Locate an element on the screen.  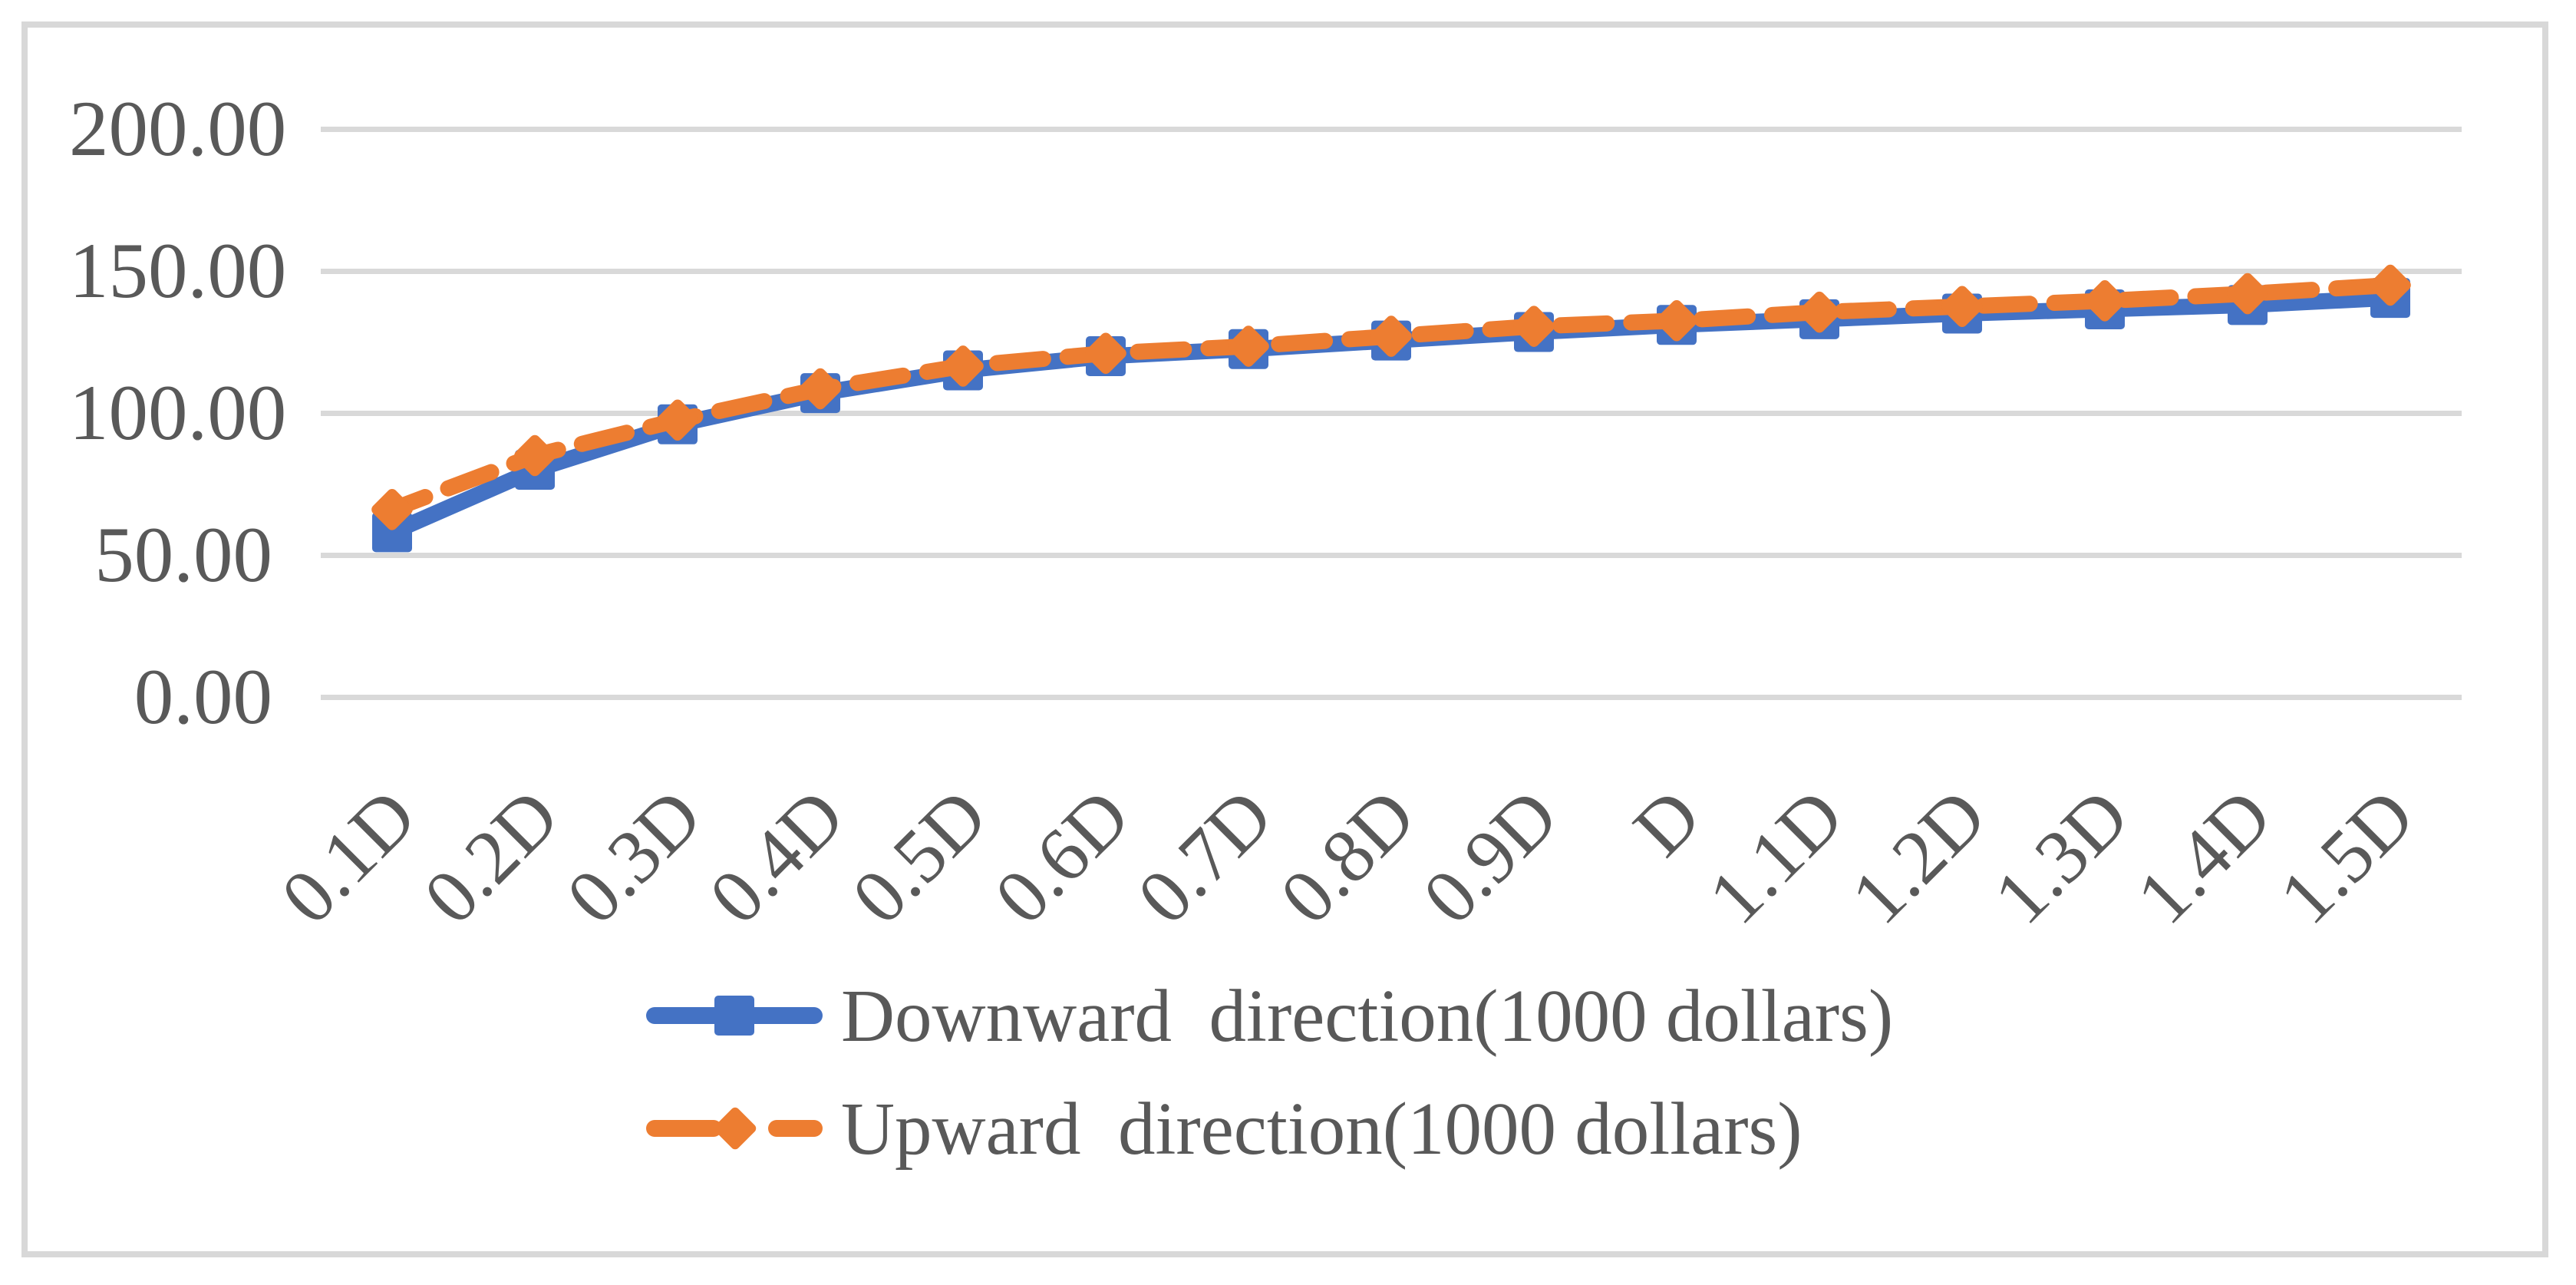
legend-label-upward: Upward direction(1000 dollars) is located at coordinates (1322, 1129).